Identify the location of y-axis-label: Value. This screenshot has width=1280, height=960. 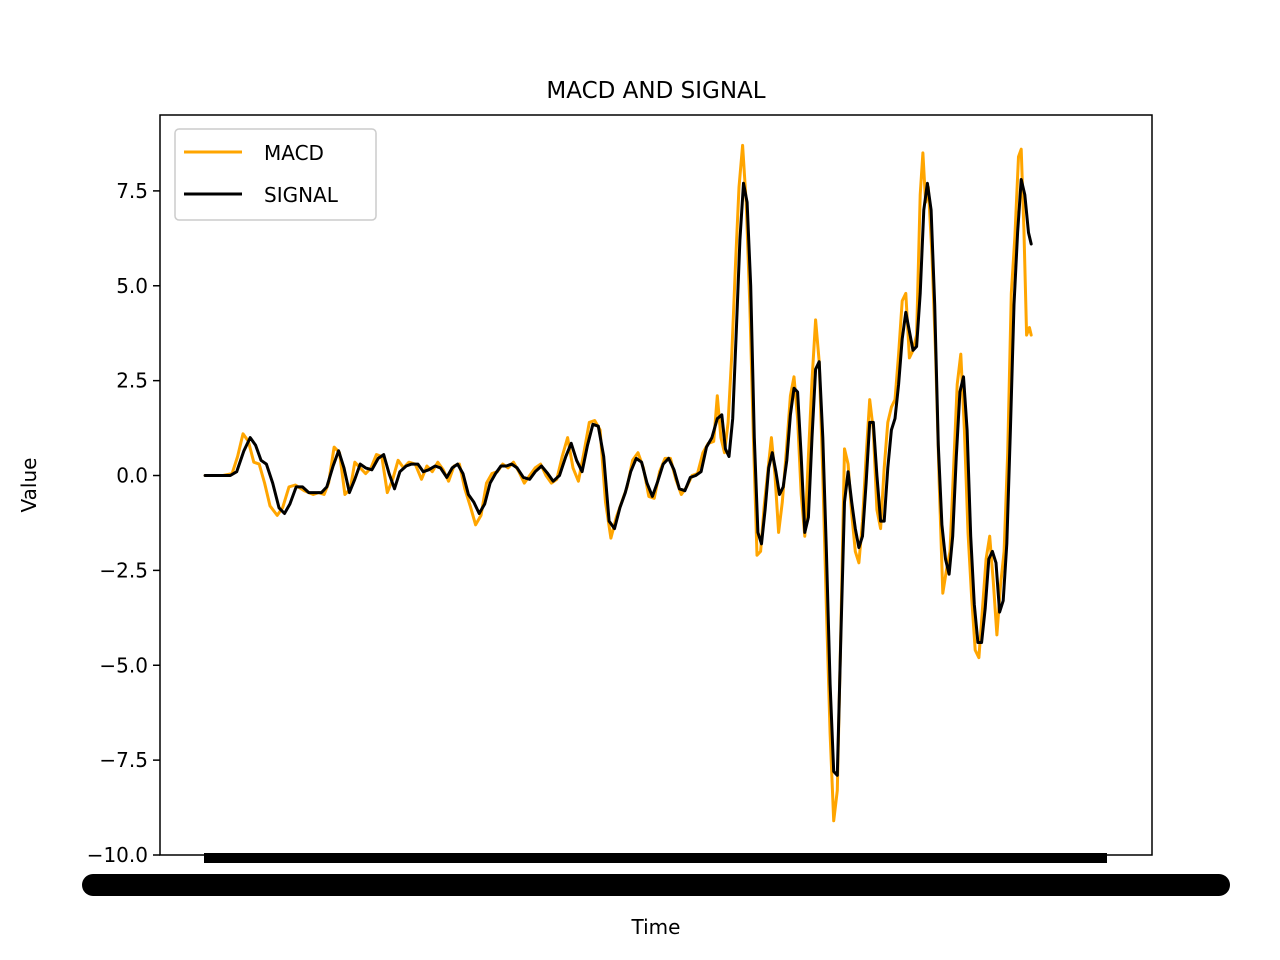
(29, 485).